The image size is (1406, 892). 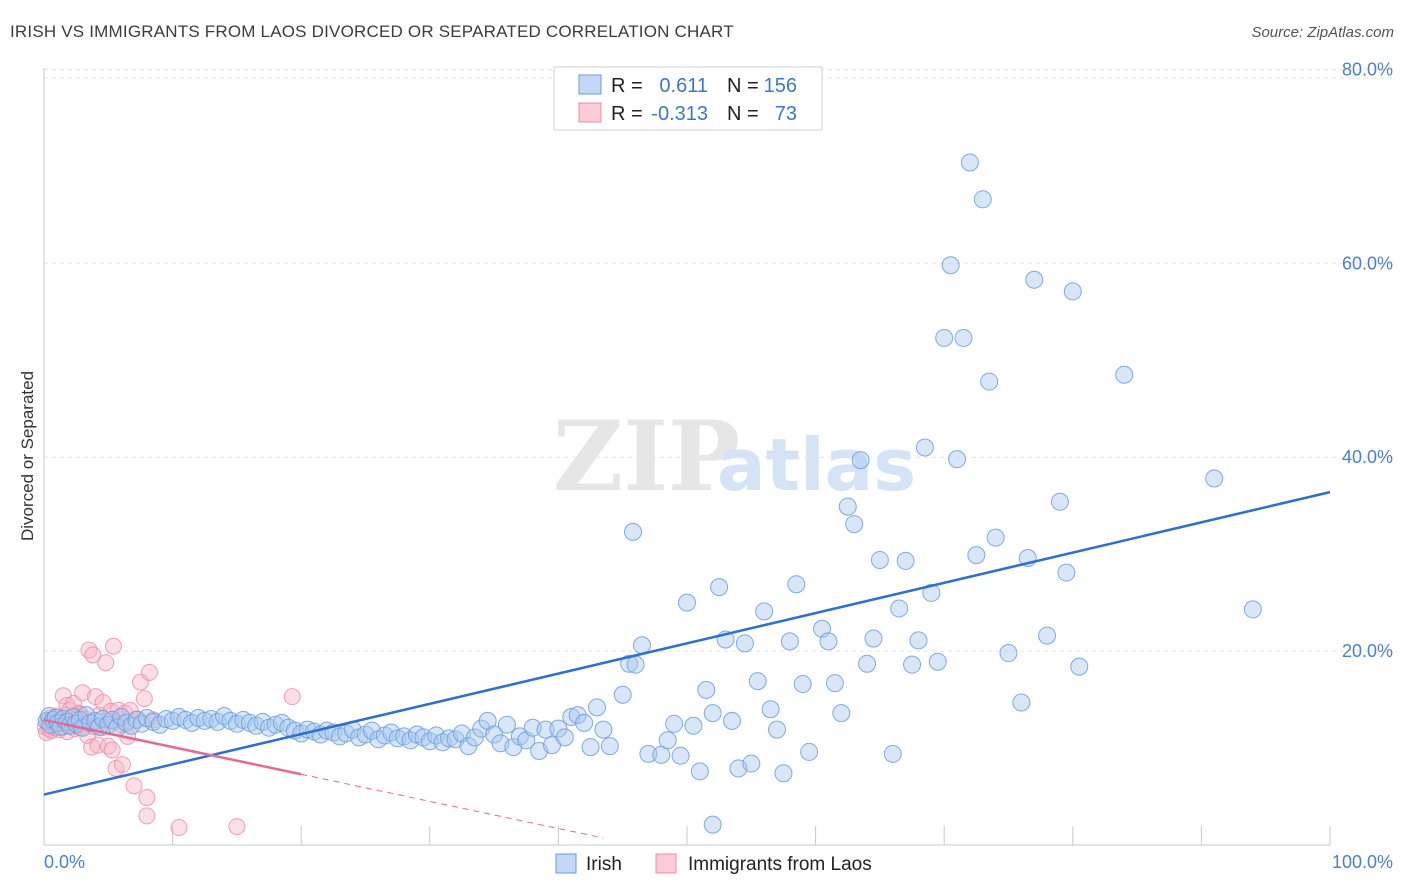 What do you see at coordinates (590, 112) in the screenshot?
I see `legend-swatch-laos` at bounding box center [590, 112].